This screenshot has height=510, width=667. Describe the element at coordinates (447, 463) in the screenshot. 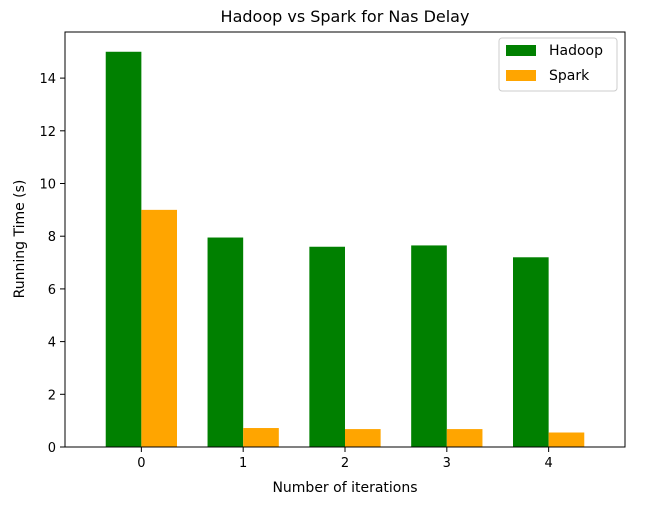

I see `x-tick-label: 3` at that location.